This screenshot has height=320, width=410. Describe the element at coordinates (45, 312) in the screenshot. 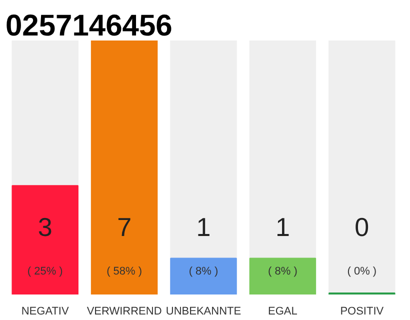

I see `x-tick-label: NEGATIV` at that location.